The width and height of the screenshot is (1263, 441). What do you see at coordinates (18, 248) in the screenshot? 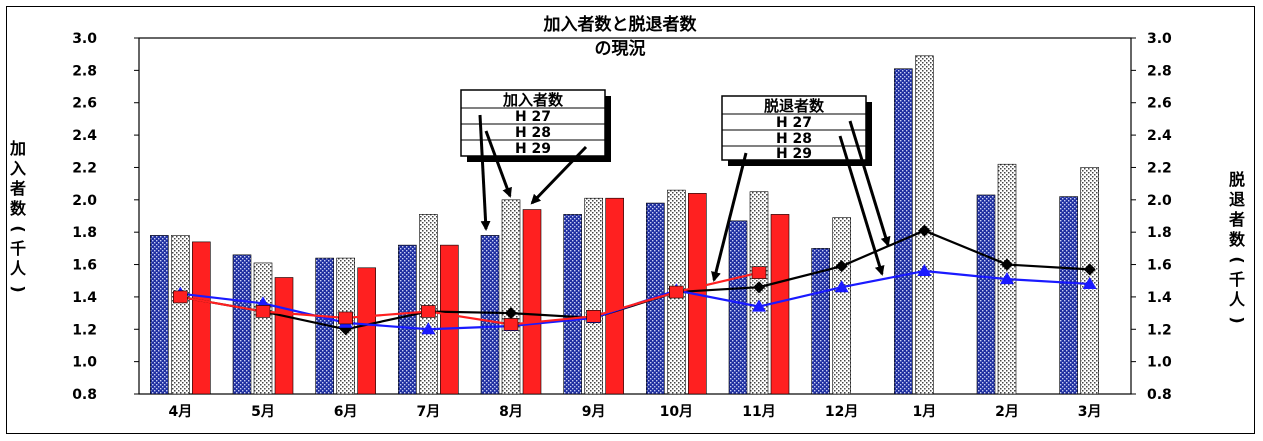
I see `left-axis-title-char: 千` at bounding box center [18, 248].